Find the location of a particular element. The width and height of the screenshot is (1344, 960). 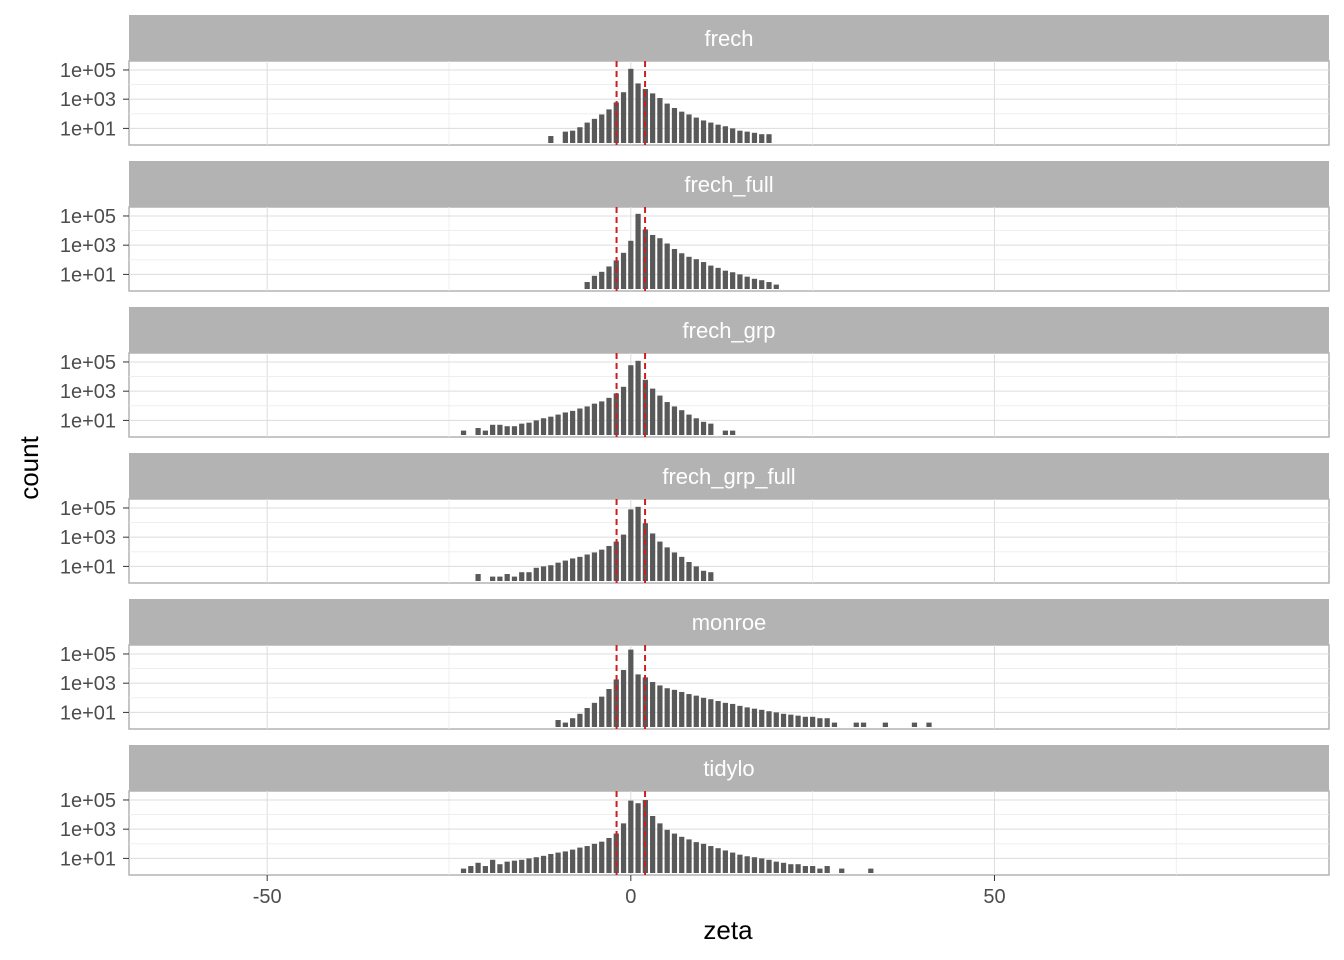

facet-strip-label: monroe is located at coordinates (729, 622).